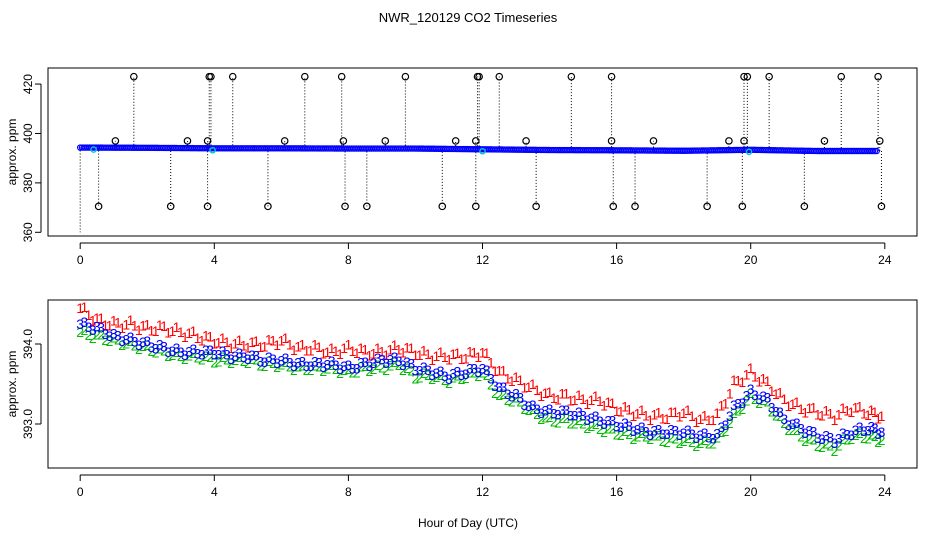 The image size is (936, 540). Describe the element at coordinates (214, 492) in the screenshot. I see `bottom-x-tick-label: 4` at that location.